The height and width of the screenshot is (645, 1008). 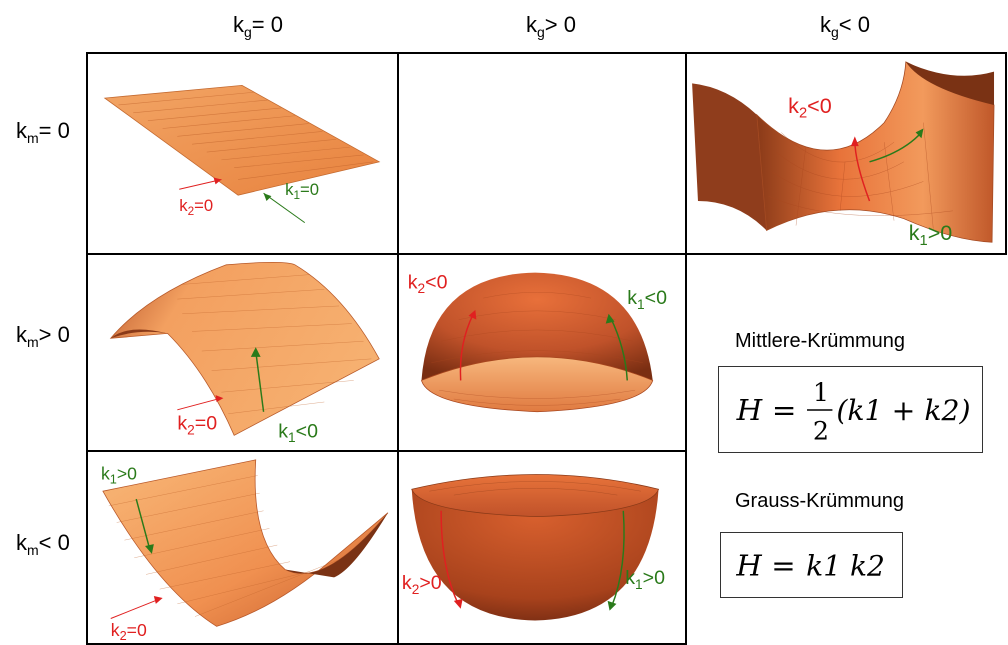 What do you see at coordinates (784, 410) in the screenshot?
I see `mean-eq: =` at bounding box center [784, 410].